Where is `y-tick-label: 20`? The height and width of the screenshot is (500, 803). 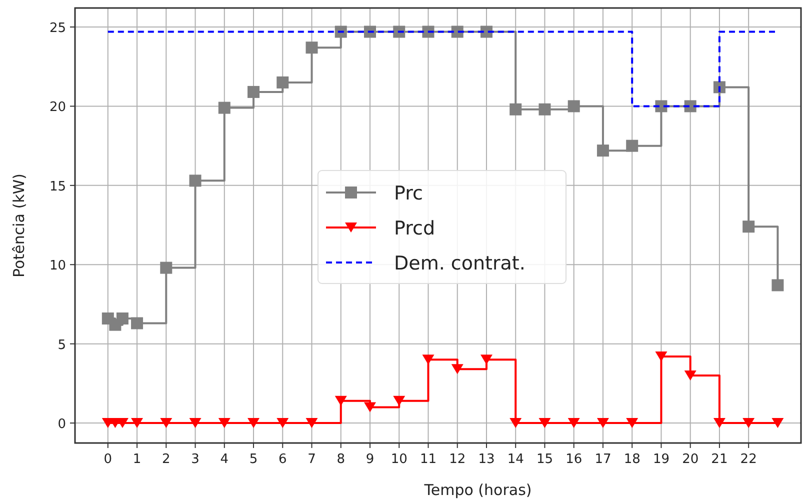
y-tick-label: 20 is located at coordinates (57, 108).